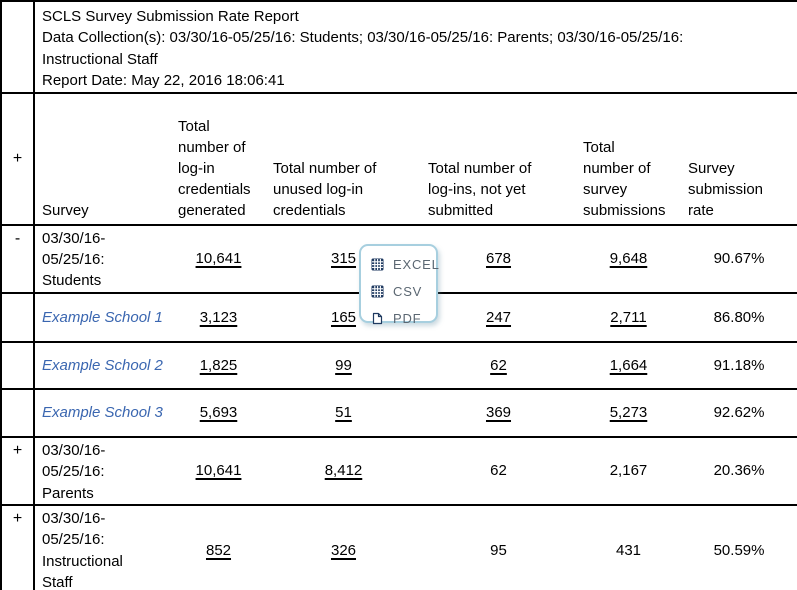 The height and width of the screenshot is (590, 797). I want to click on expander-column-corner, so click(18, 47).